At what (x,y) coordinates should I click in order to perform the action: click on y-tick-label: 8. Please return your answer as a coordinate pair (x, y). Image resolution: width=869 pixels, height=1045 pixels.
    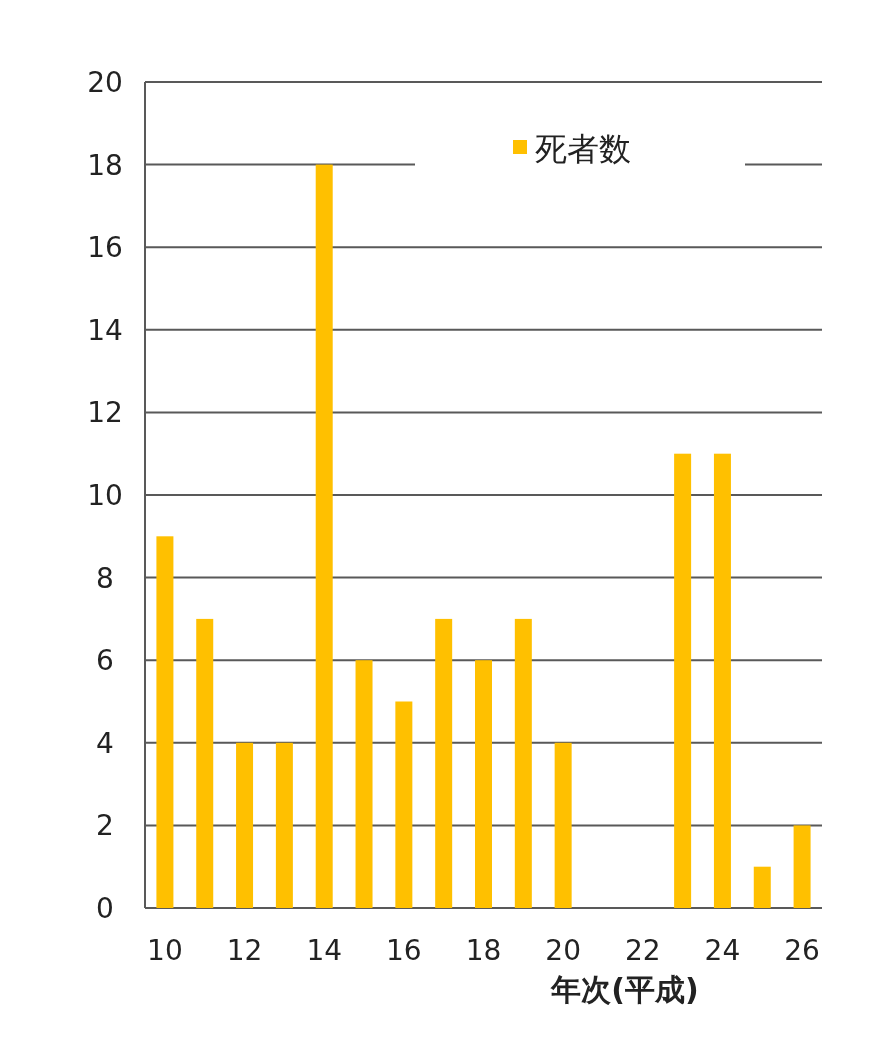
    Looking at the image, I should click on (105, 578).